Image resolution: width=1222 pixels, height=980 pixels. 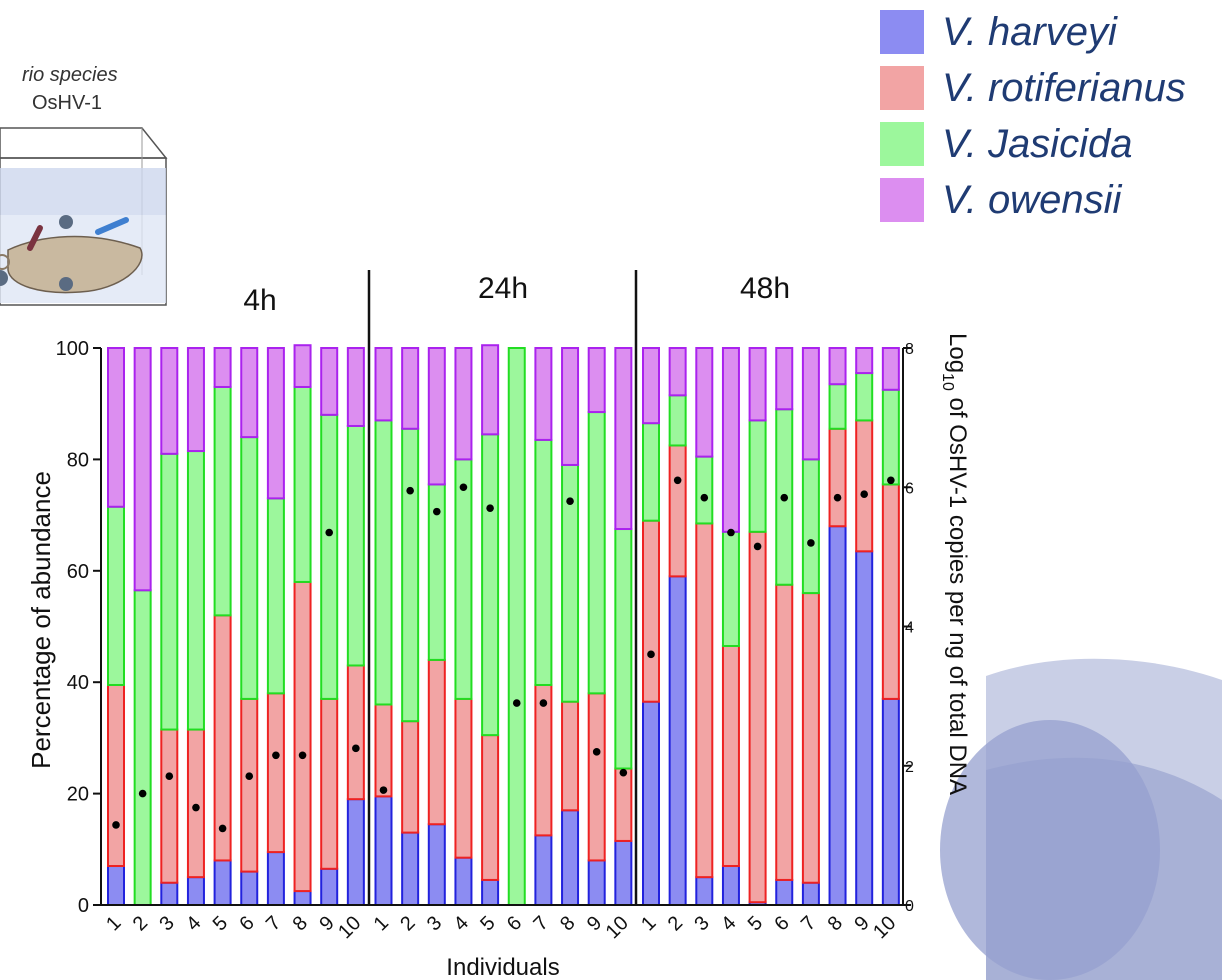 What do you see at coordinates (909, 349) in the screenshot?
I see `y2-tick-label-8: 8` at bounding box center [909, 349].